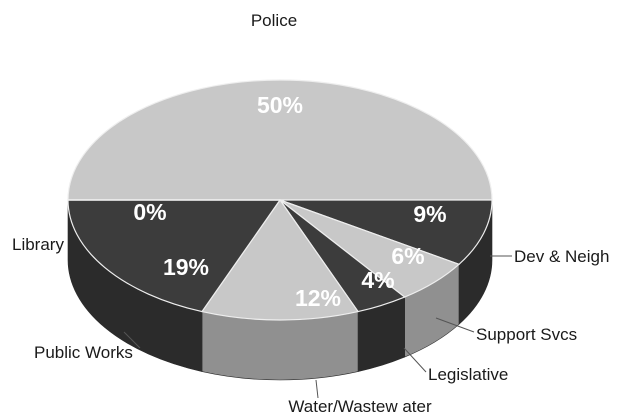  Describe the element at coordinates (468, 374) in the screenshot. I see `category-label: Legislative` at that location.